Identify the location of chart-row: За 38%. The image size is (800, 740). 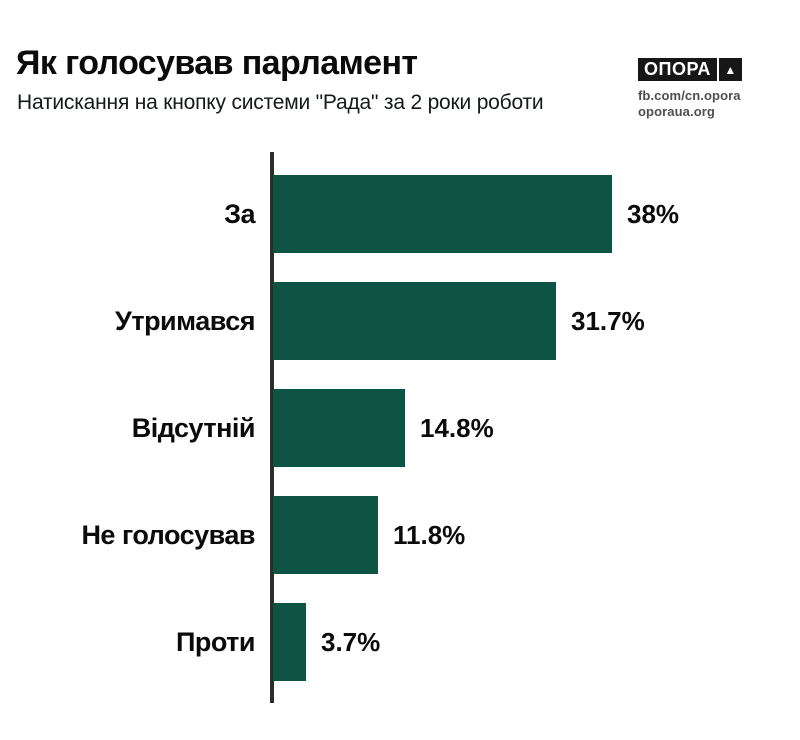
(400, 214).